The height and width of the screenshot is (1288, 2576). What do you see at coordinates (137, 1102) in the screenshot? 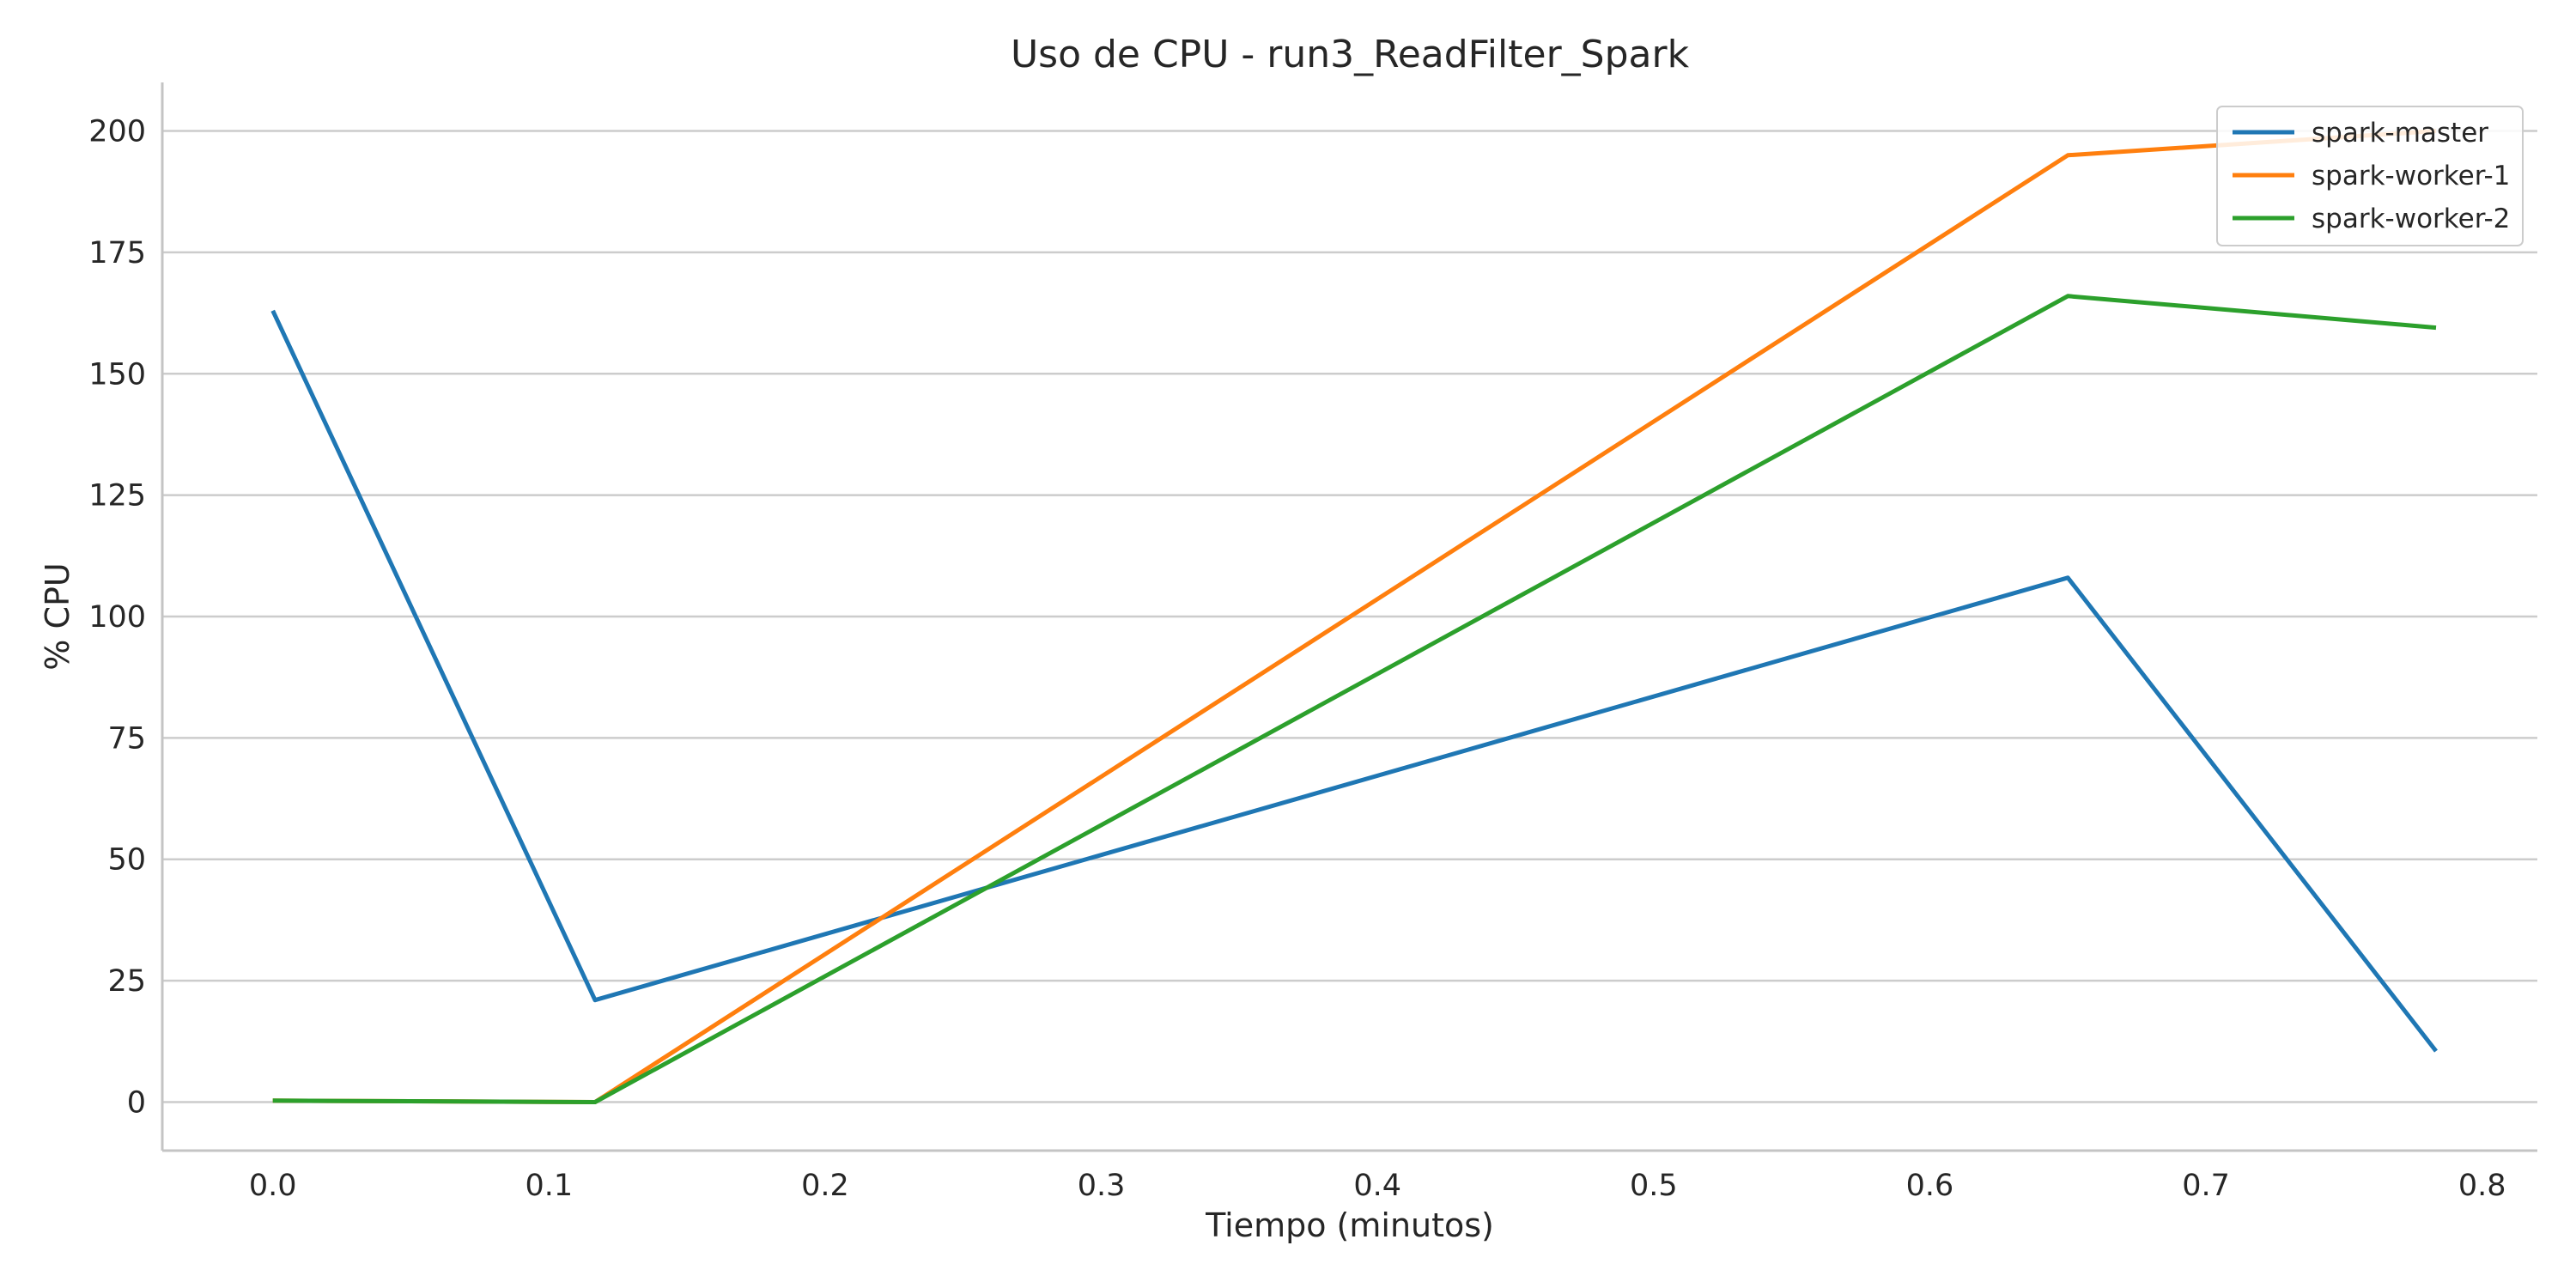
I see `y-tick-label: 0` at bounding box center [137, 1102].